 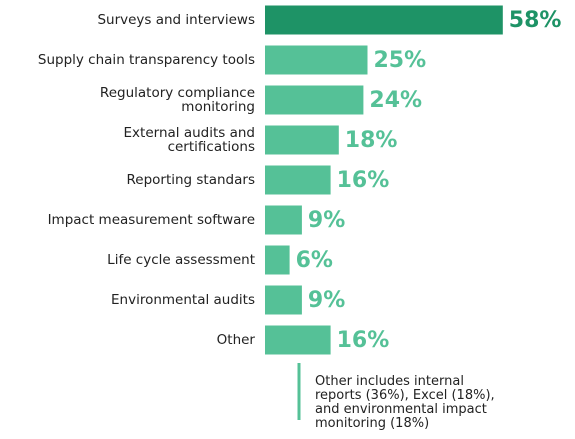 I want to click on category-label: Impact measurement software, so click(x=151, y=220).